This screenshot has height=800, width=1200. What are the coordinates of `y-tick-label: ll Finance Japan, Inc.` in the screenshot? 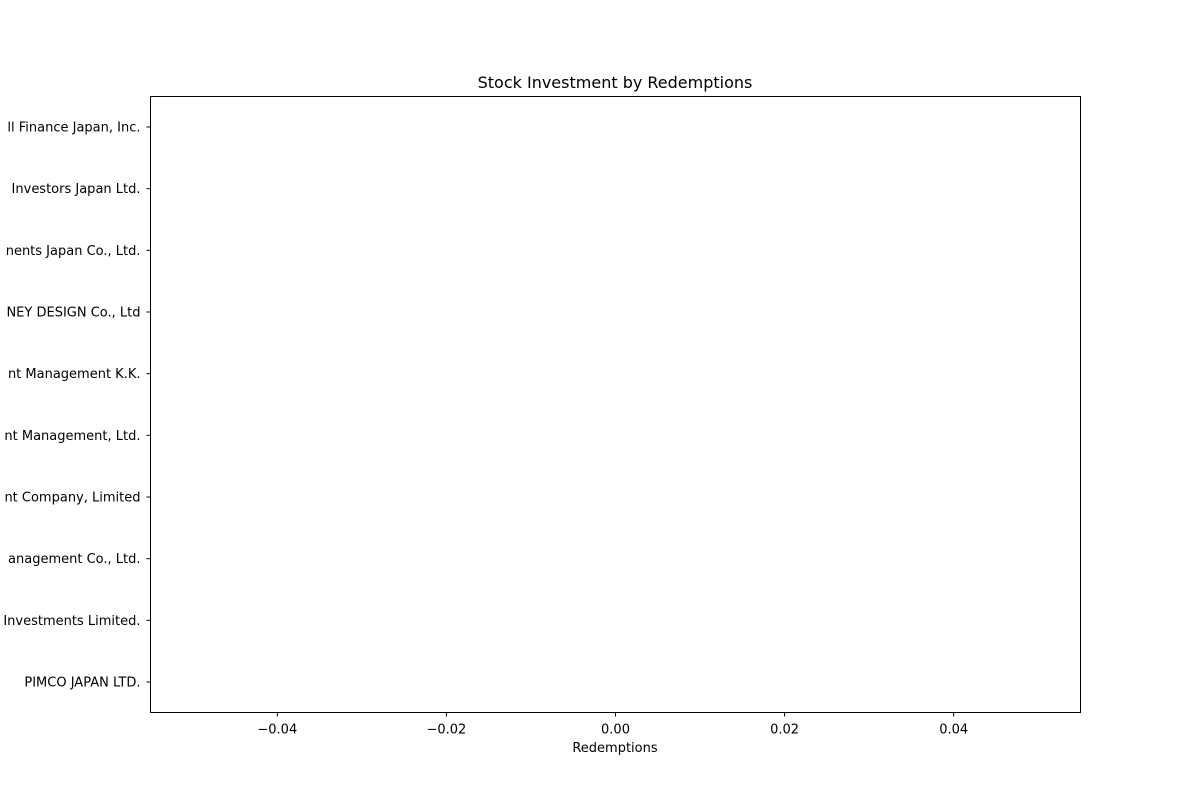 It's located at (73, 128).